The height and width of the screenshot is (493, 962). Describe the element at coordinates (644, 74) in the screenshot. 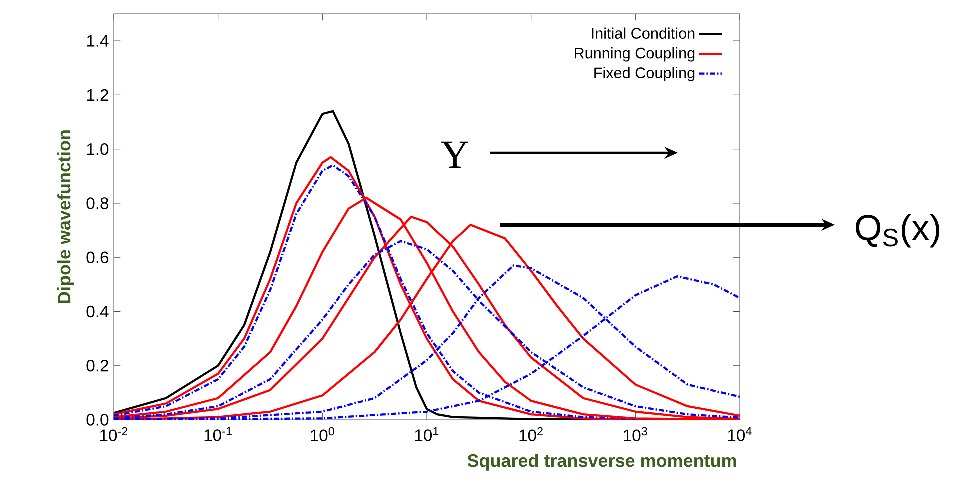

I see `legend-label: Fixed Coupling` at that location.